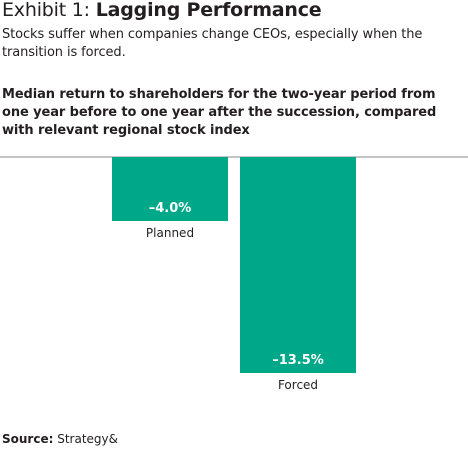  Describe the element at coordinates (28, 439) in the screenshot. I see `source-label: Source:` at that location.